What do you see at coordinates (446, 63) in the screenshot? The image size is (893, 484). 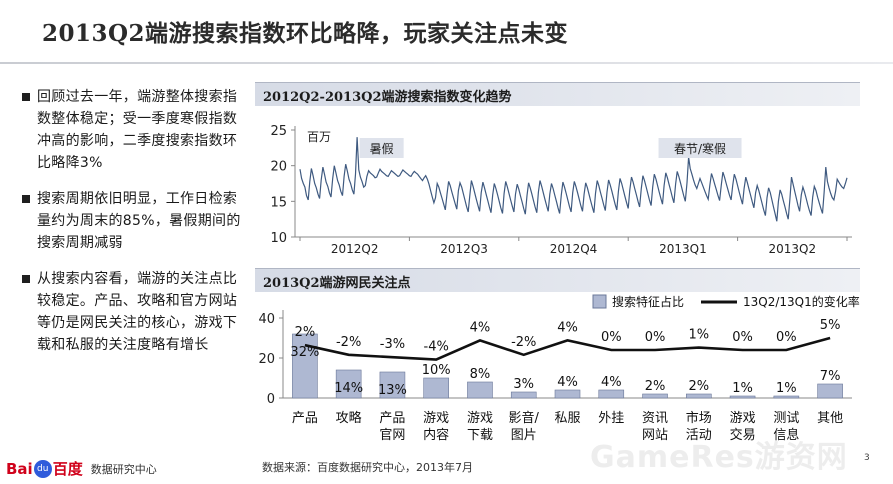 I see `title-divider` at bounding box center [446, 63].